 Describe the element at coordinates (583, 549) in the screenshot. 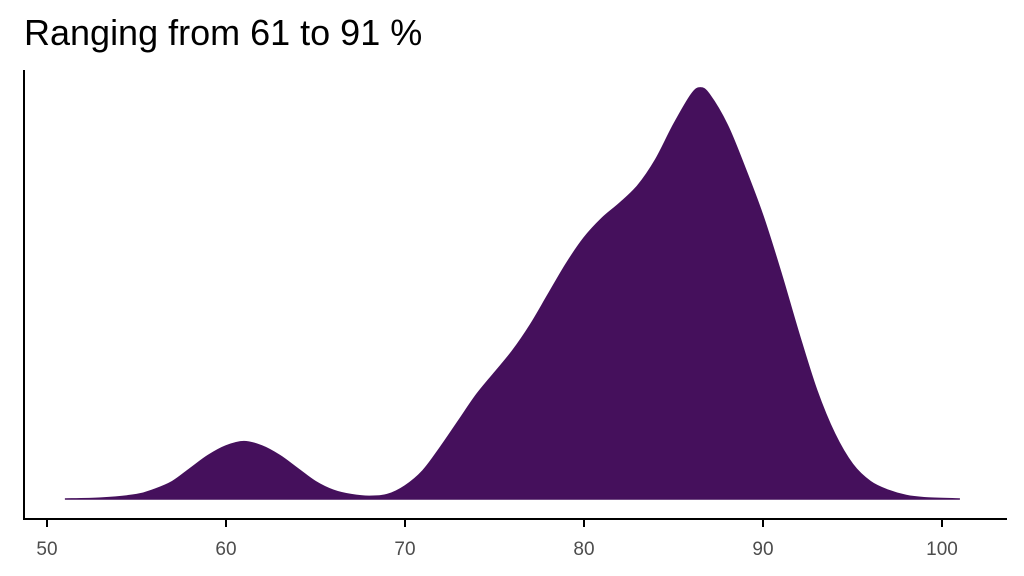

I see `x-tick-label: 80` at that location.